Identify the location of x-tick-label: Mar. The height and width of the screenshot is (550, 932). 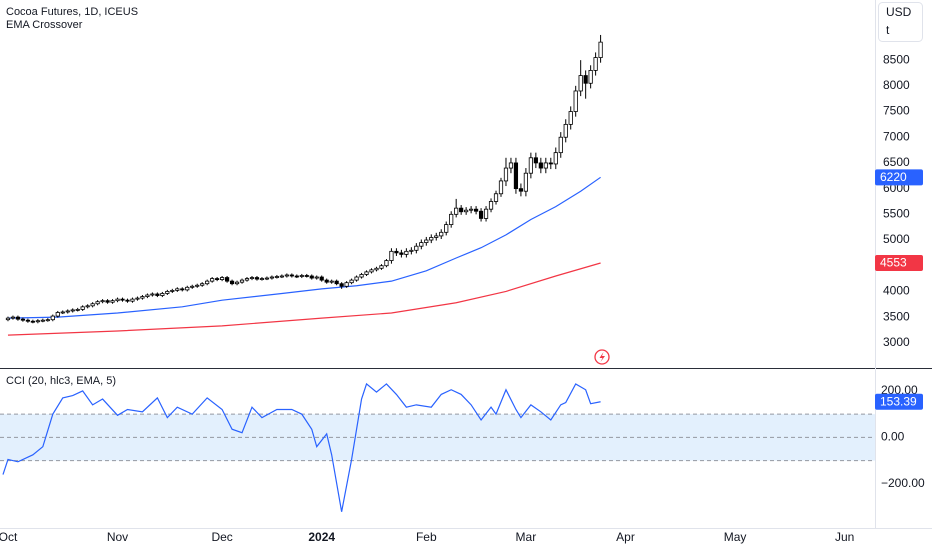
(526, 537).